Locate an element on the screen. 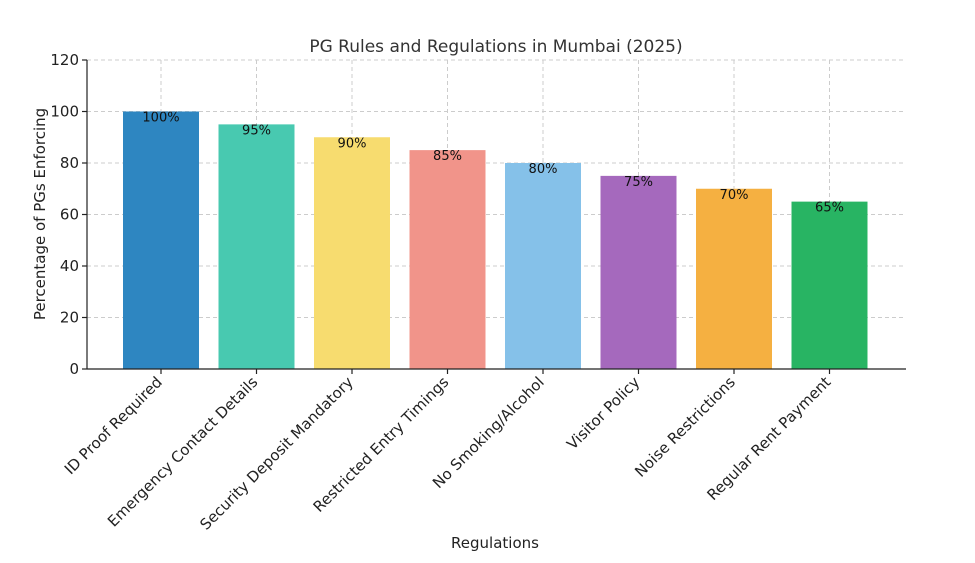 The width and height of the screenshot is (975, 563). data-label: 85% is located at coordinates (447, 156).